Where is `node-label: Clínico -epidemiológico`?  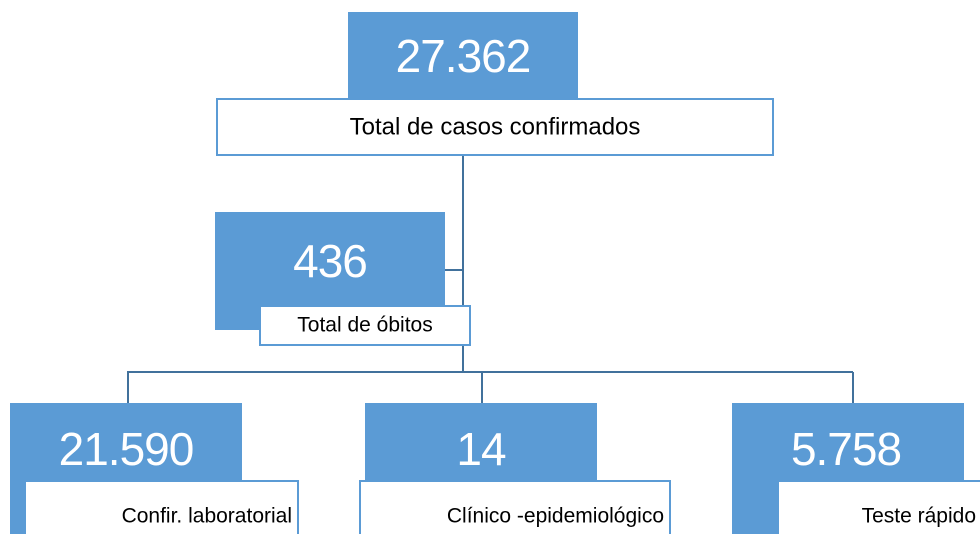 node-label: Clínico -epidemiológico is located at coordinates (555, 516).